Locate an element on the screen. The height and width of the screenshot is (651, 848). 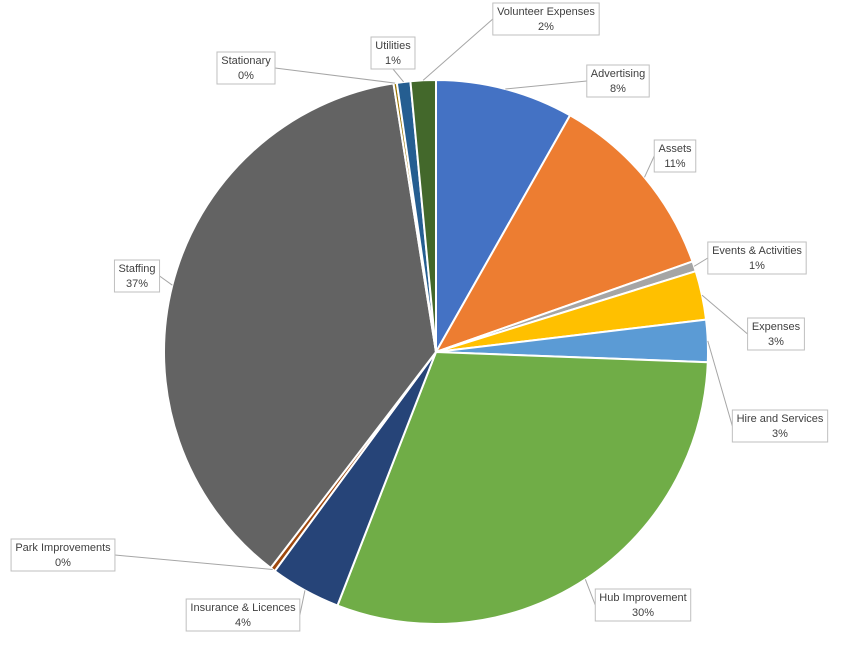
category-label: Advertising is located at coordinates (618, 74).